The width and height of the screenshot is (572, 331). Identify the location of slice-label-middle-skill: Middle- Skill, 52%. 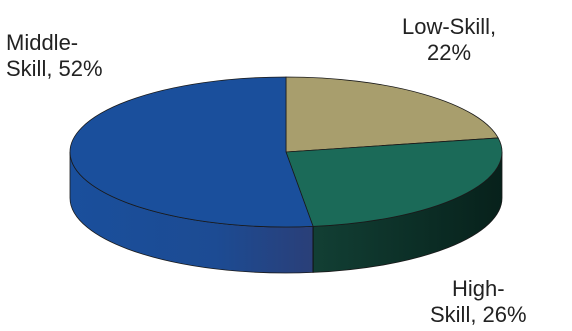
(54, 56).